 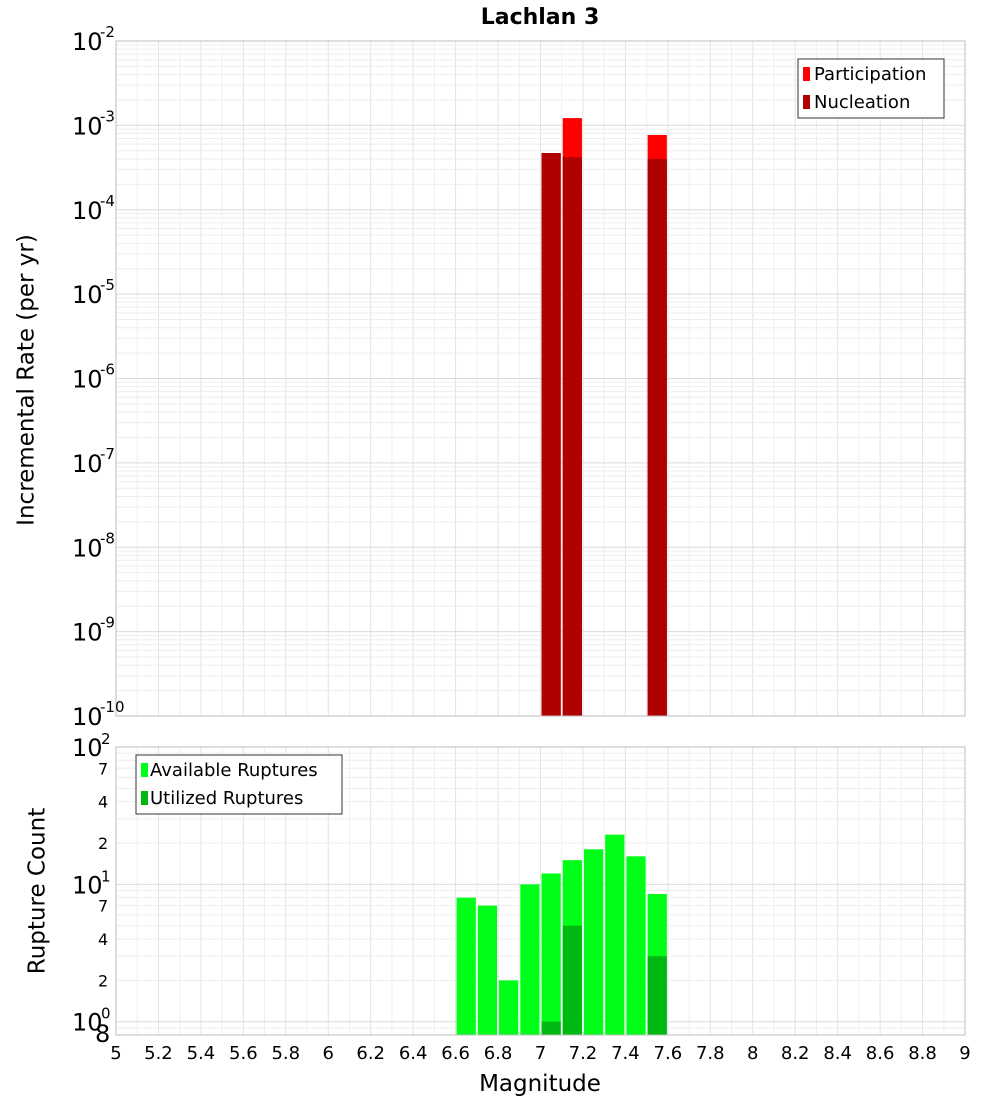 What do you see at coordinates (370, 1053) in the screenshot?
I see `x-tick-label: 6.2` at bounding box center [370, 1053].